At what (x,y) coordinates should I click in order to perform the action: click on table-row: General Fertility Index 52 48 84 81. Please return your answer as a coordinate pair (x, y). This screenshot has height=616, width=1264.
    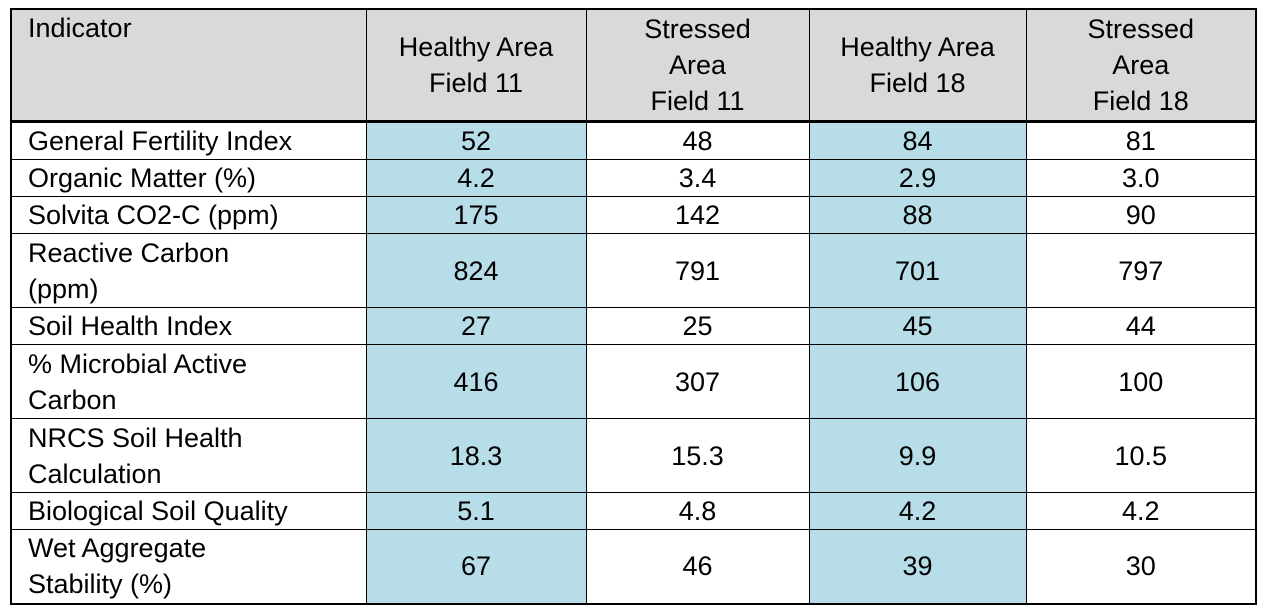
    Looking at the image, I should click on (633, 140).